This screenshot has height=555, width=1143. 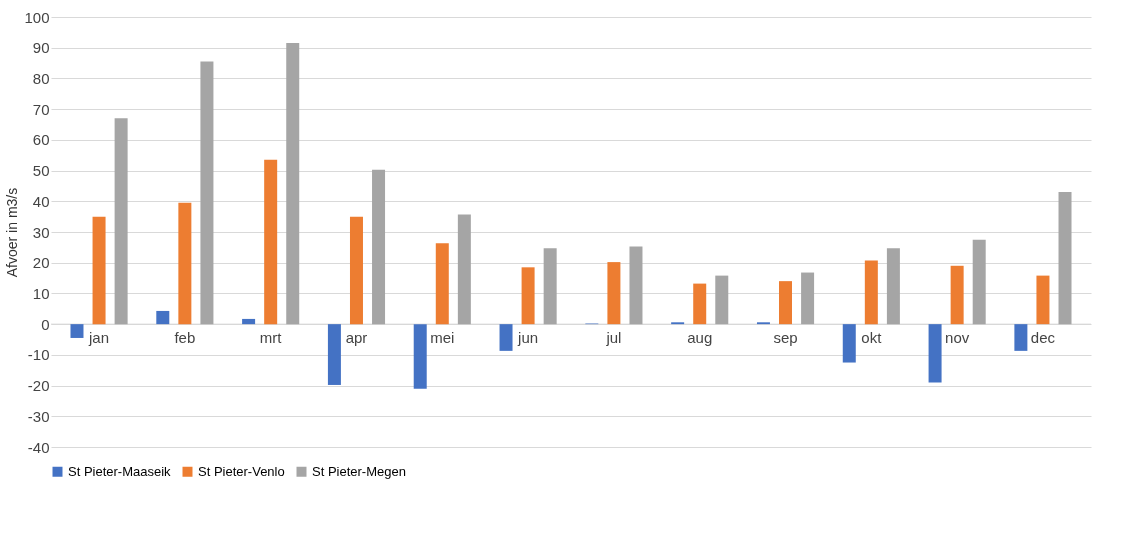 What do you see at coordinates (185, 337) in the screenshot?
I see `x-tick-label: feb` at bounding box center [185, 337].